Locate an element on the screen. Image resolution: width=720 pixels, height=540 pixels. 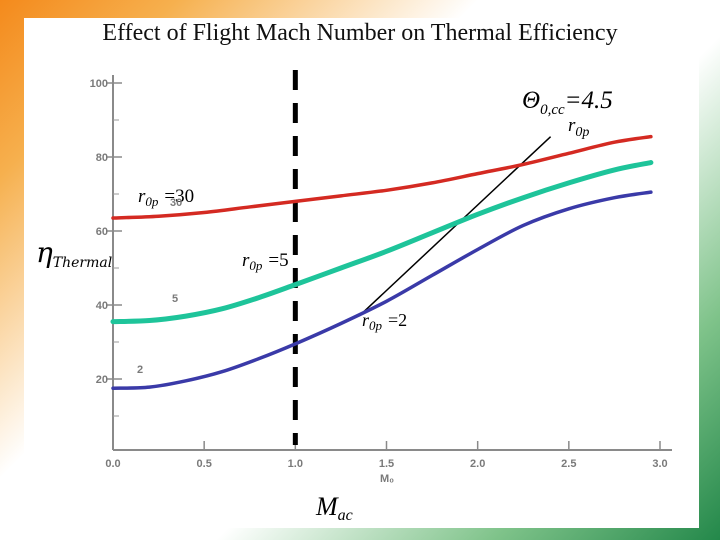
x-tick-label: 2.0 is located at coordinates (477, 464).